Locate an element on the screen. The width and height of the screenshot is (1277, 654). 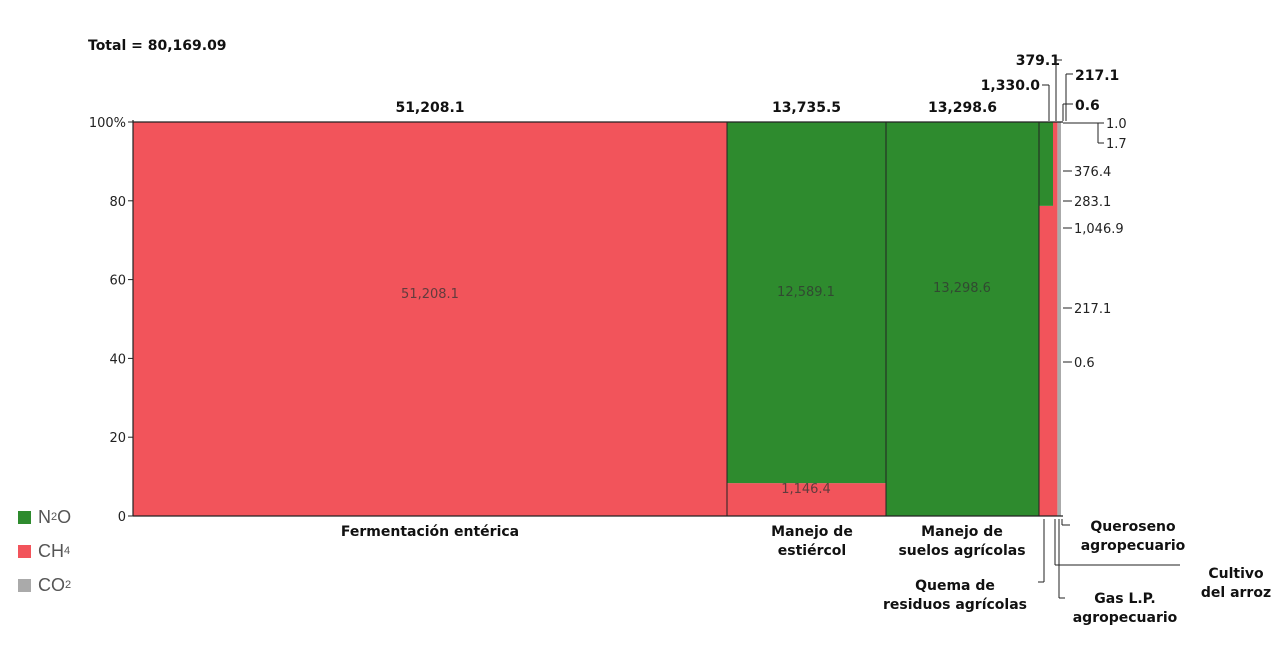
x-label-queroseno-line-0: Queroseno is located at coordinates (1133, 527).